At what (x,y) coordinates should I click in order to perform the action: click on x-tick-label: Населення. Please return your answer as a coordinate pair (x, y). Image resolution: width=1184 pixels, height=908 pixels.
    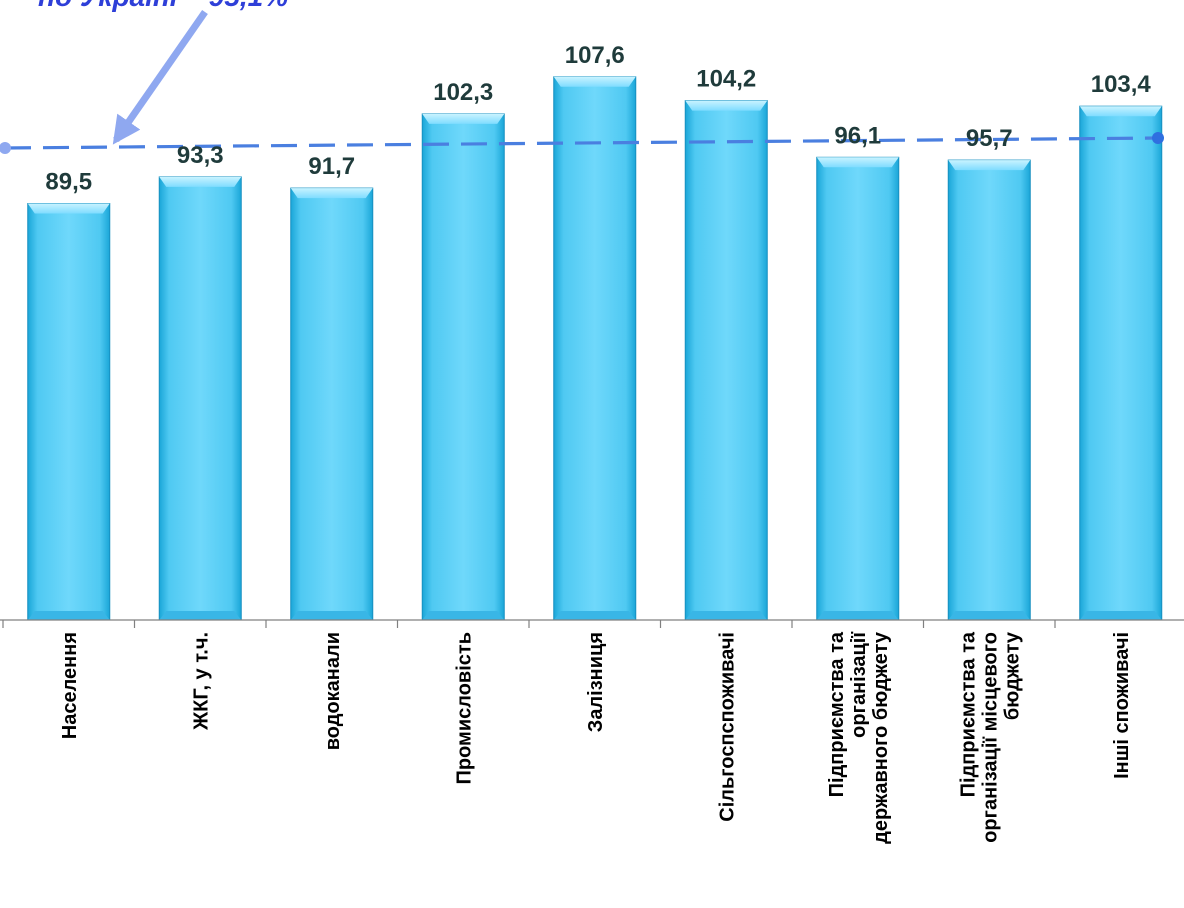
    Looking at the image, I should click on (70, 685).